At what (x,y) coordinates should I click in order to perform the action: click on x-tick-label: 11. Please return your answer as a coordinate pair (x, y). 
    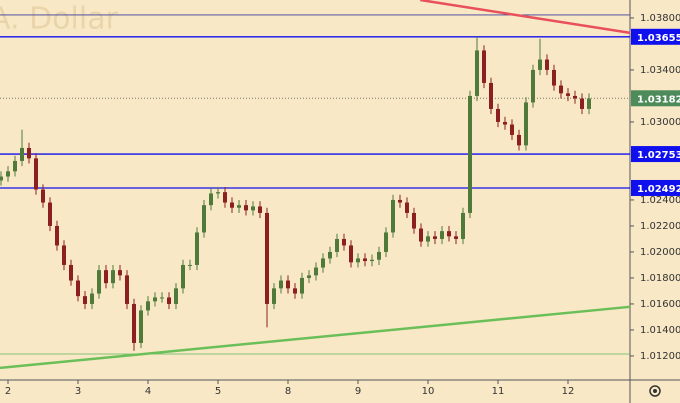
    Looking at the image, I should click on (498, 391).